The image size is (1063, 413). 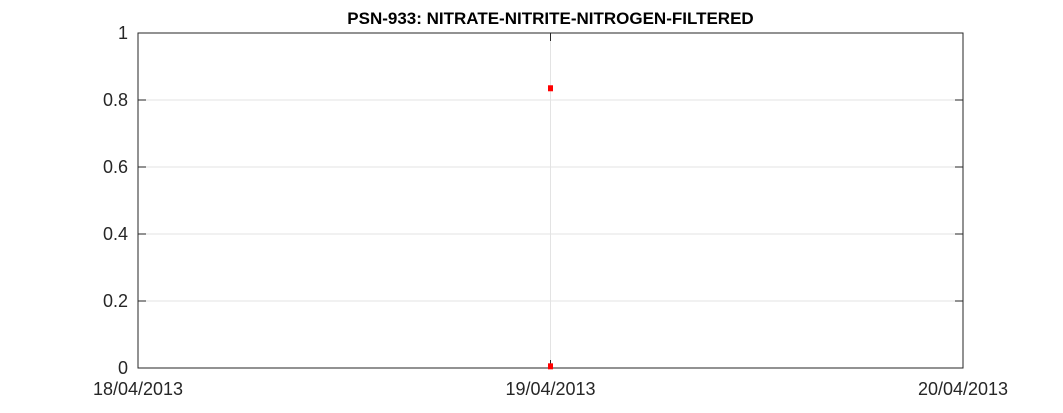 I want to click on y-tick-label: 0, so click(x=123, y=368).